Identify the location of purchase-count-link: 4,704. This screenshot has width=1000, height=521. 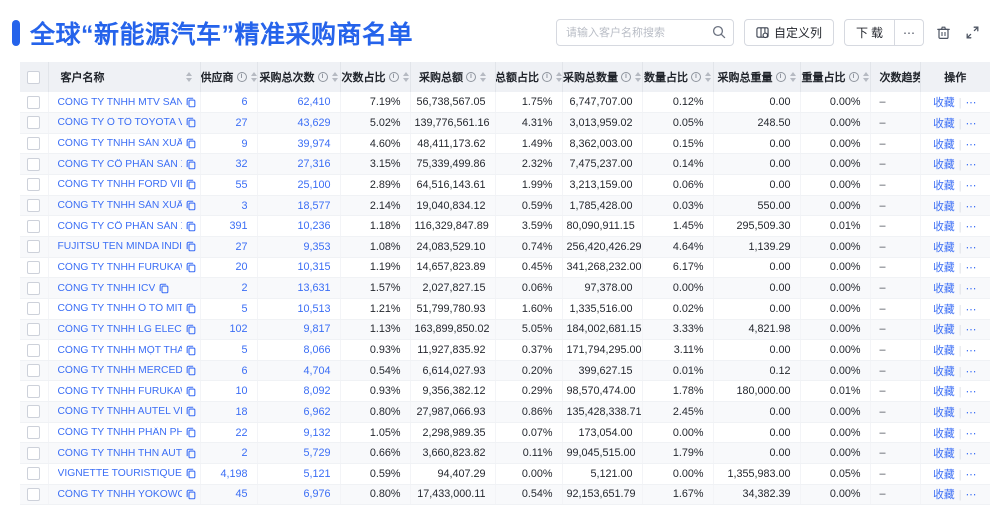
(317, 370).